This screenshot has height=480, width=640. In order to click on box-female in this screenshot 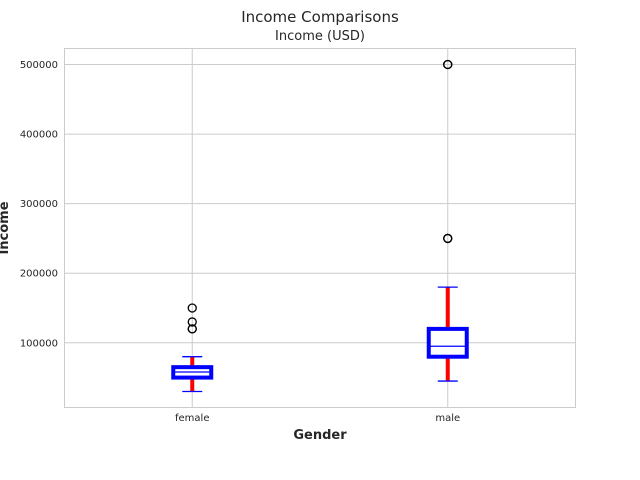, I will do `click(192, 348)`.